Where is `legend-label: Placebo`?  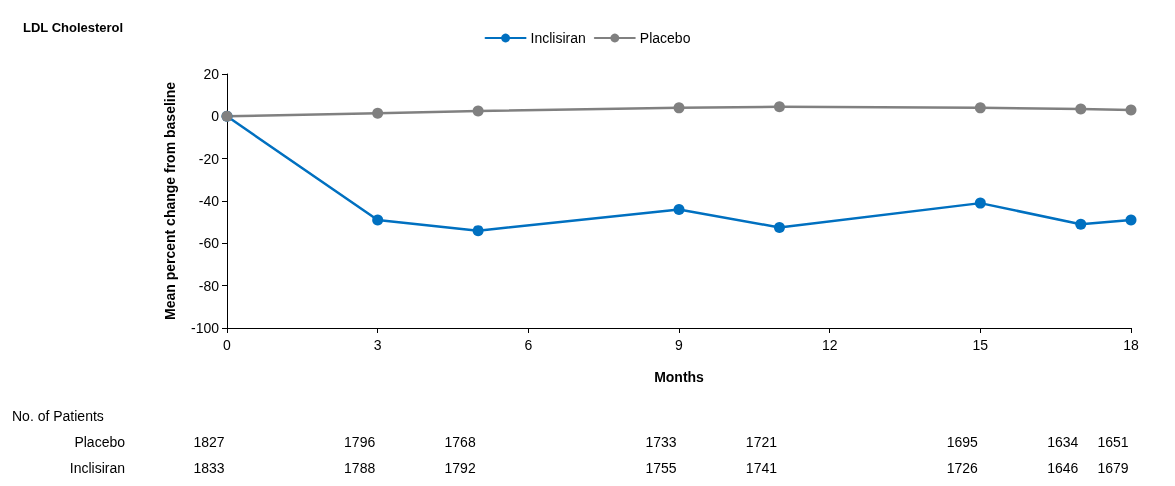 legend-label: Placebo is located at coordinates (665, 38).